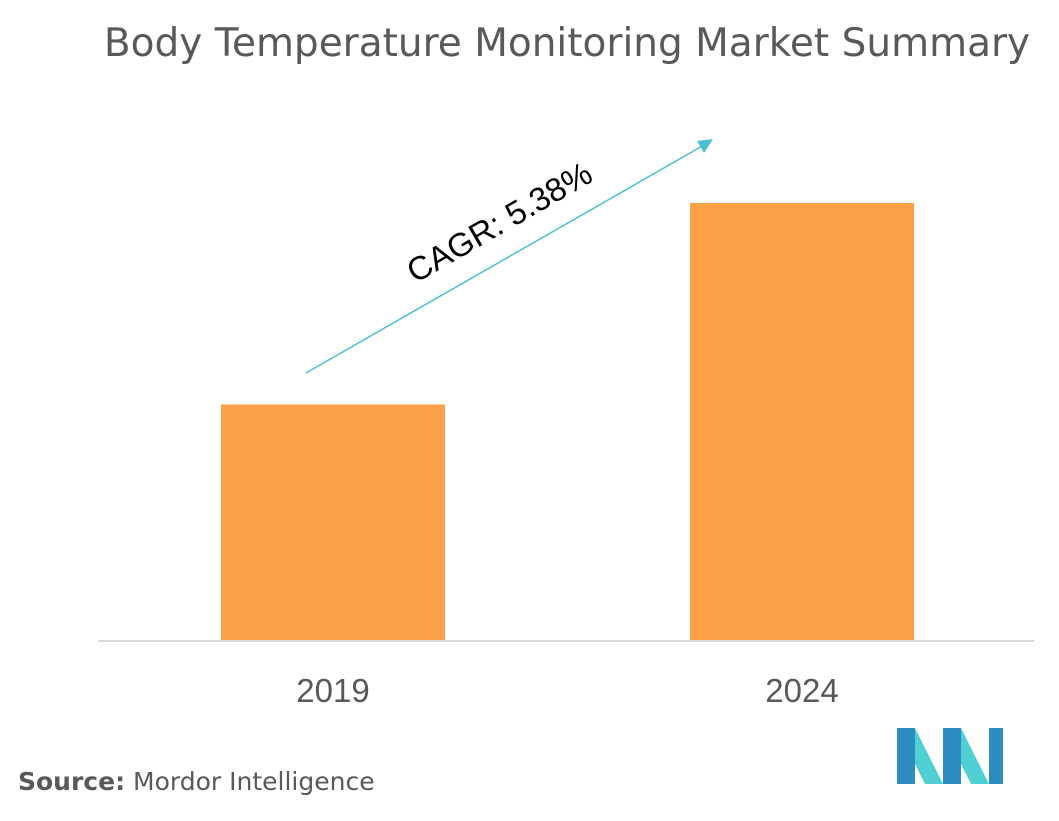  I want to click on source-note: Source: Mordor Intelligence, so click(196, 781).